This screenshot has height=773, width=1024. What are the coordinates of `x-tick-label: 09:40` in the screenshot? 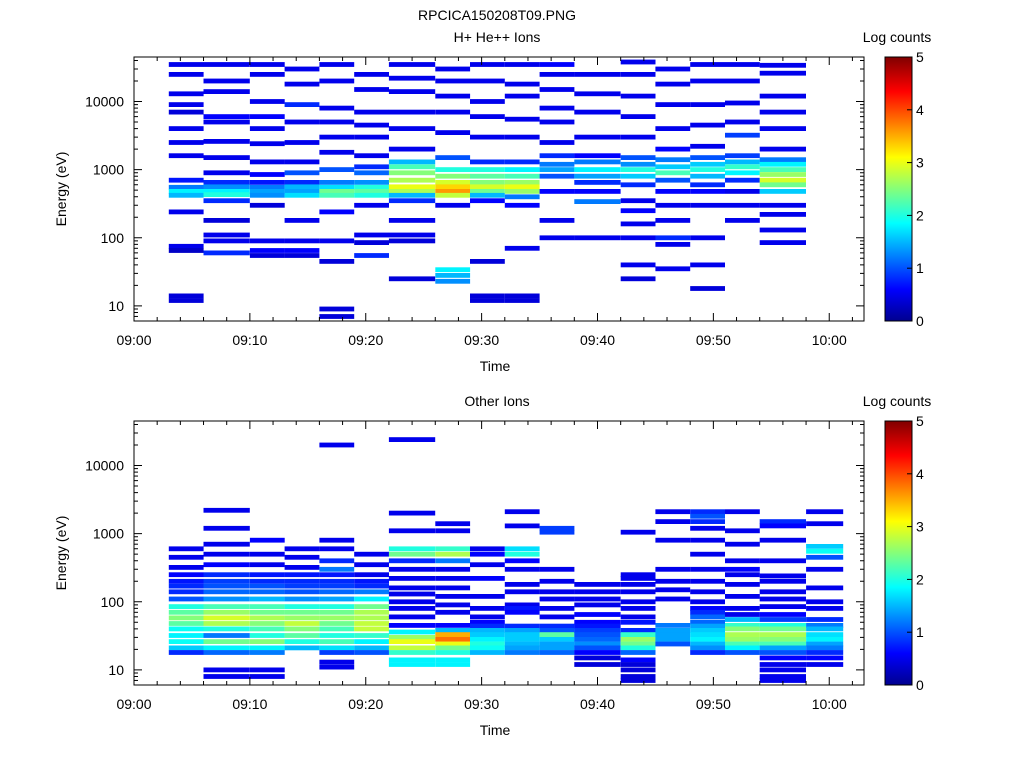 It's located at (597, 704).